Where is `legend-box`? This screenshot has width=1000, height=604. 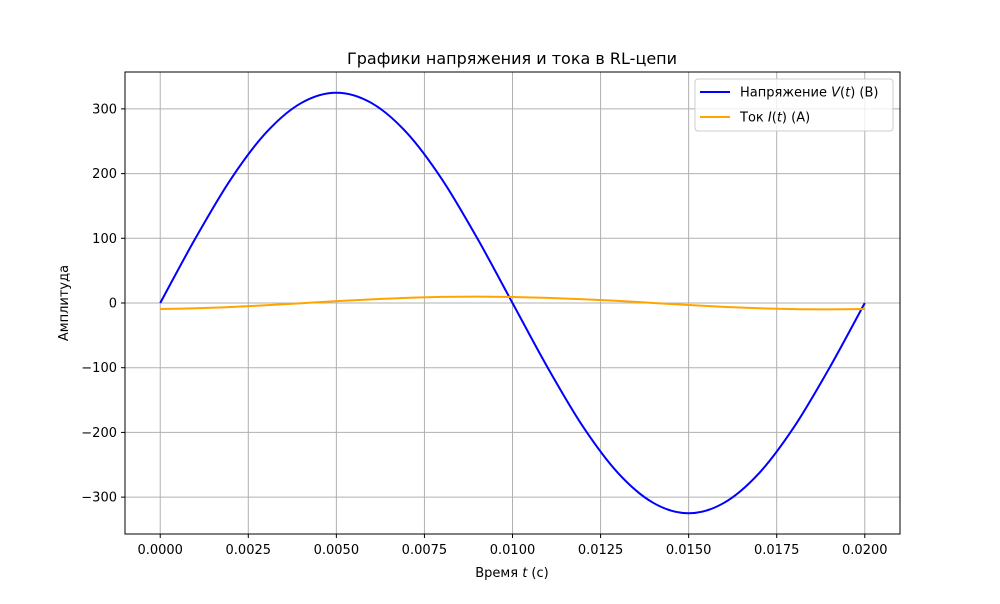 legend-box is located at coordinates (794, 105).